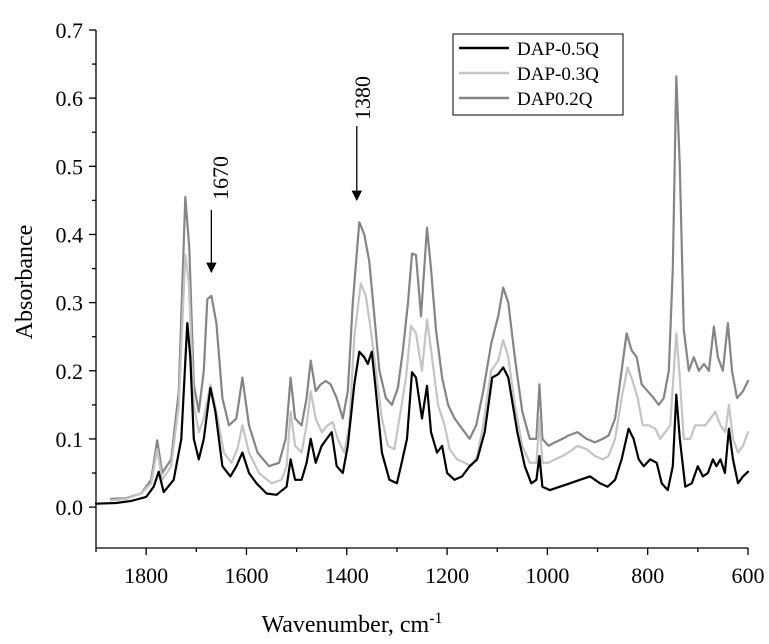 The image size is (769, 644). I want to click on y-tick-label: 0.7, so click(70, 30).